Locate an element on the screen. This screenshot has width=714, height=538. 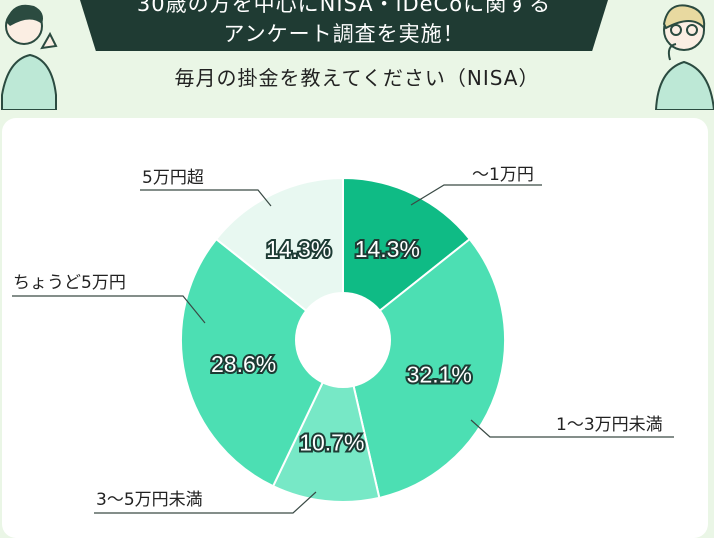
category-label-5: 5万円超 is located at coordinates (173, 178).